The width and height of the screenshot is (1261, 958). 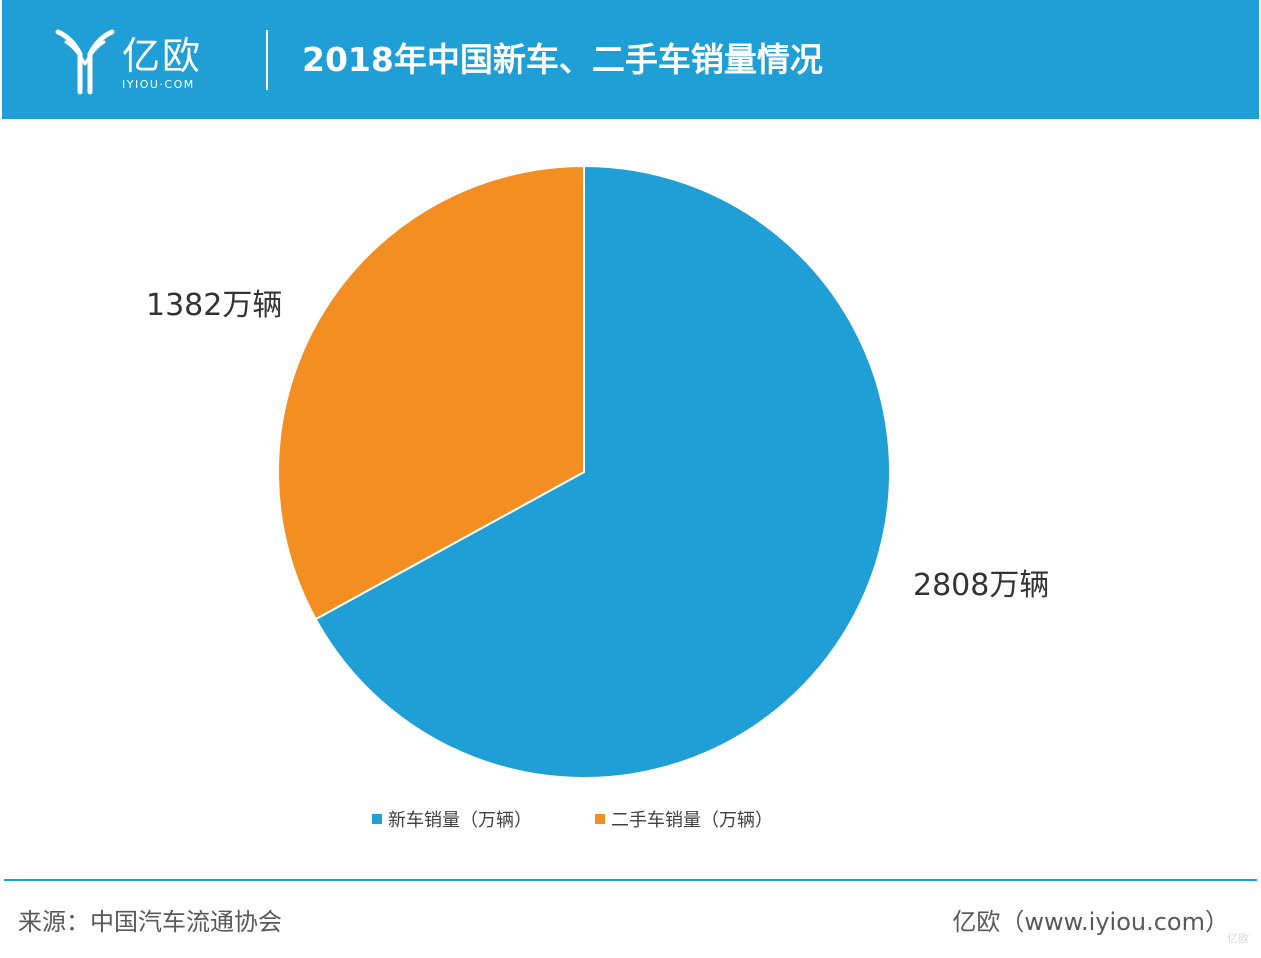 I want to click on legend-swatch-new-car, so click(x=377, y=819).